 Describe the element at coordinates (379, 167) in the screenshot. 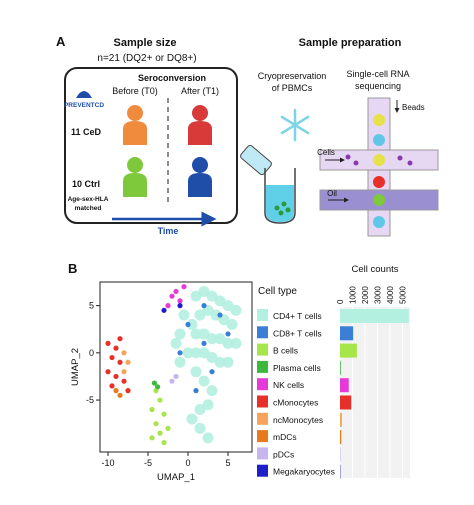

I see `microfluidic-chip` at that location.